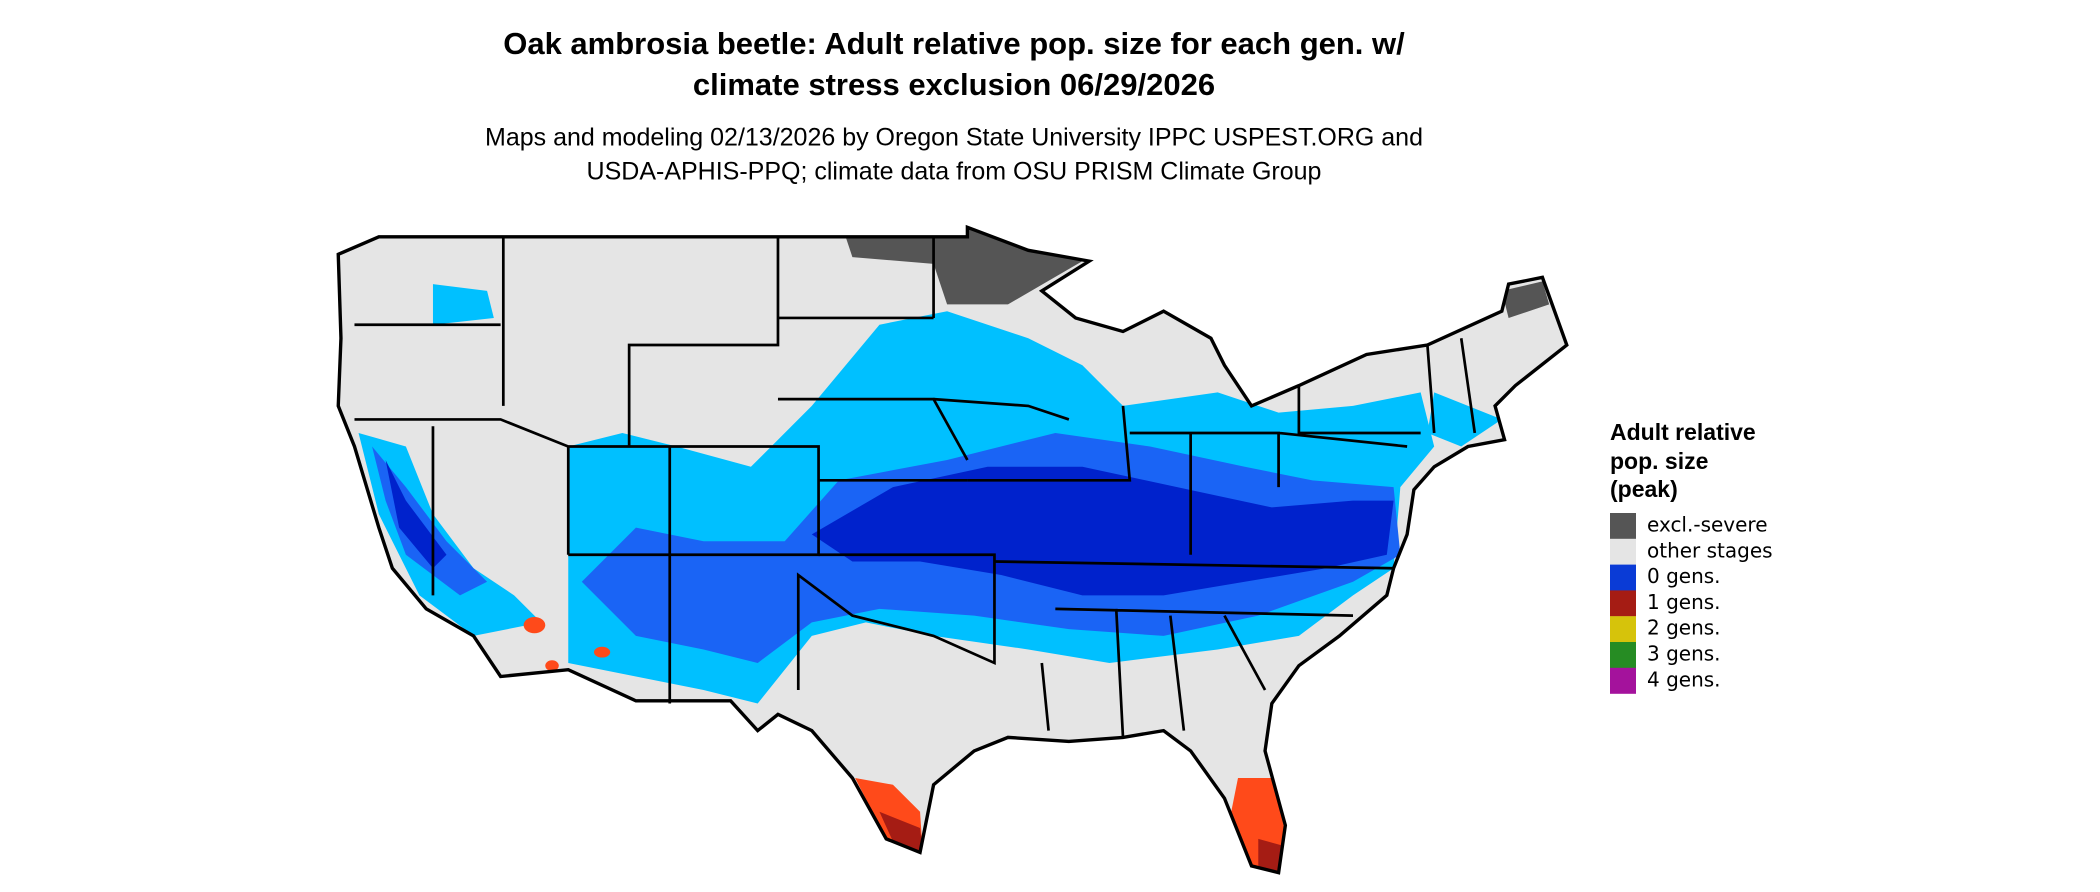  What do you see at coordinates (954, 84) in the screenshot?
I see `title-line: climate stress exclusion 06/29/2026` at bounding box center [954, 84].